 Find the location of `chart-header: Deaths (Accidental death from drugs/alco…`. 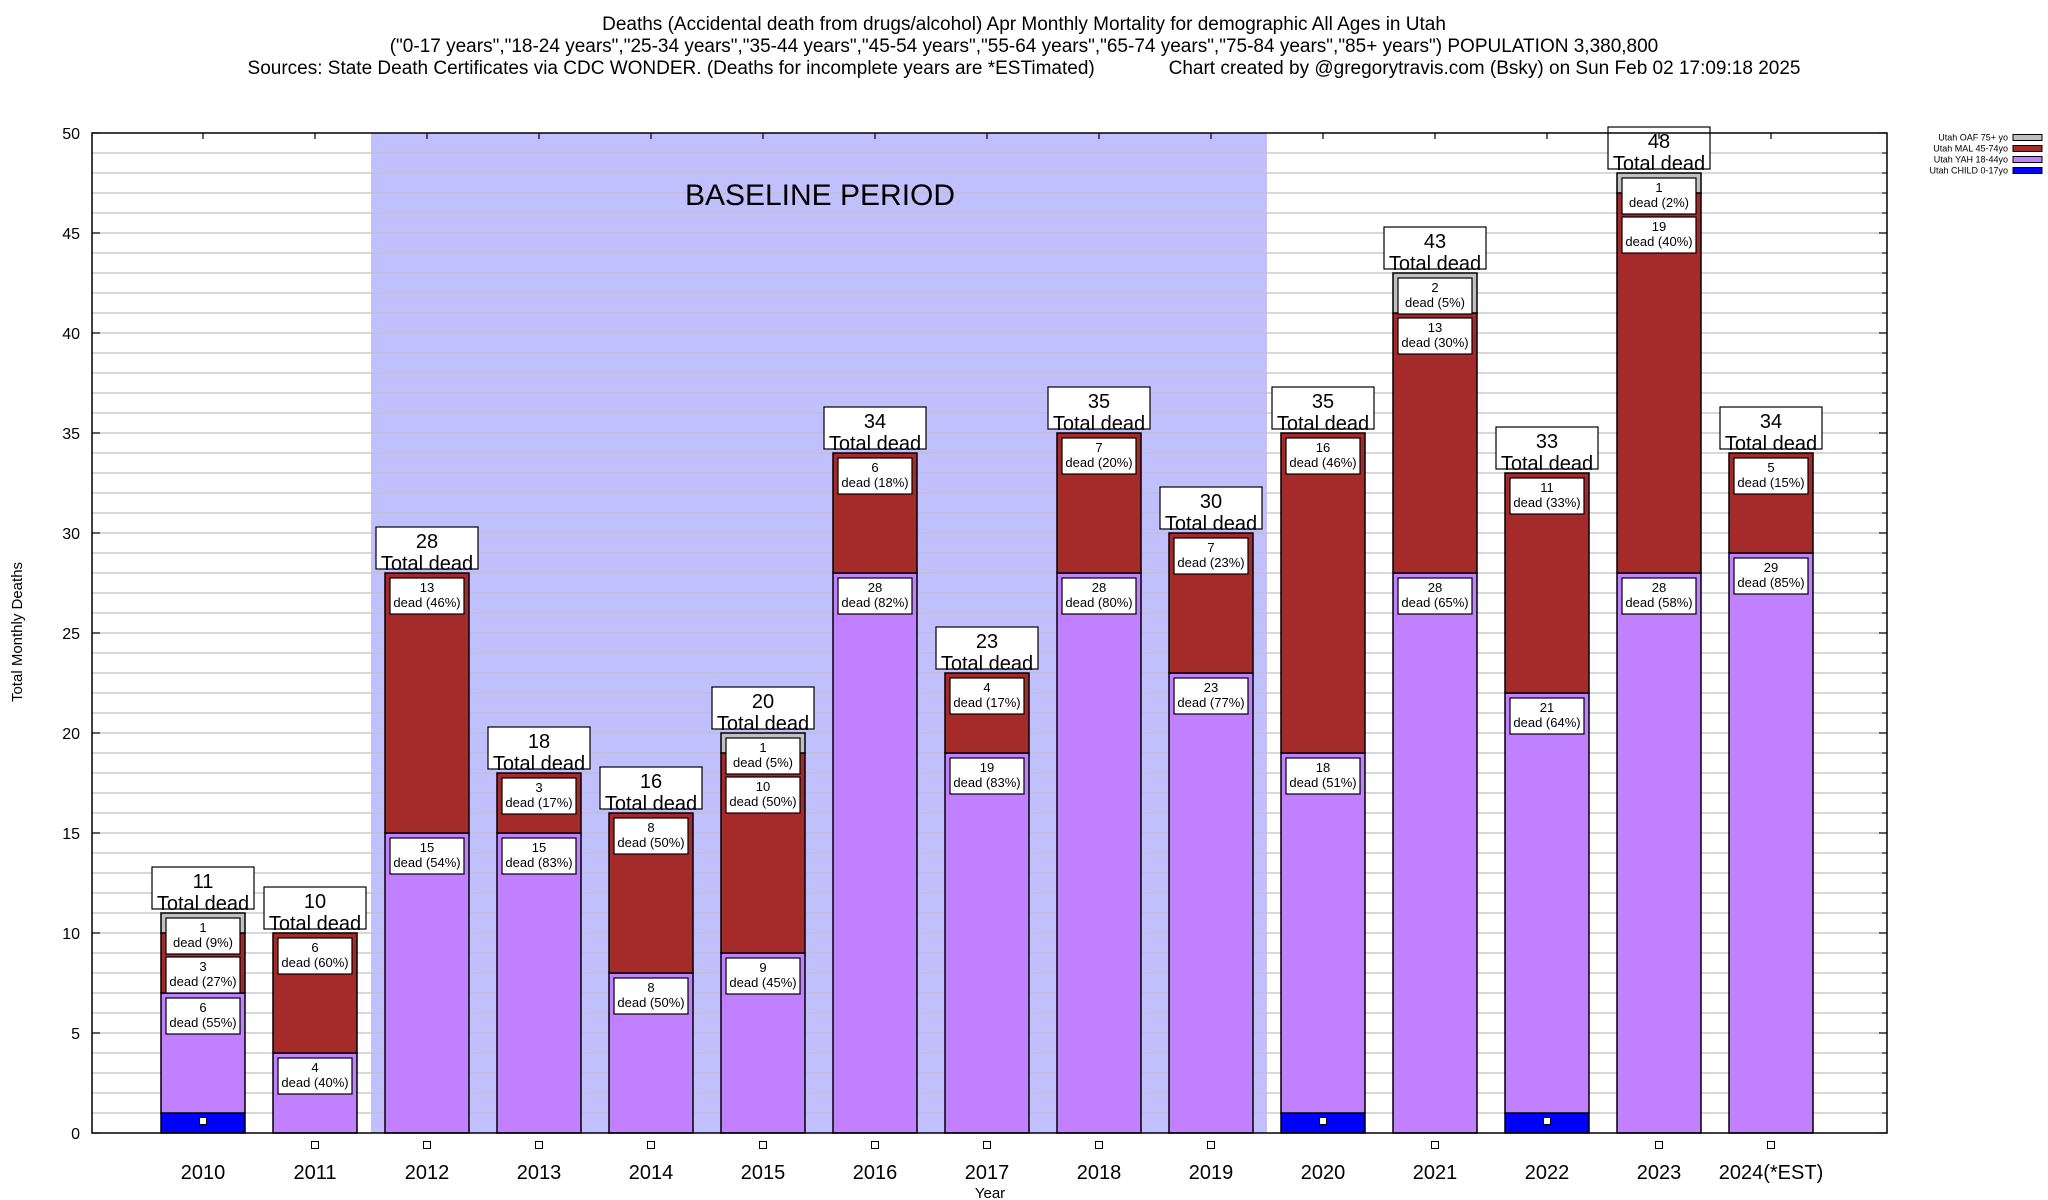

chart-header: Deaths (Accidental death from drugs/alco… is located at coordinates (1024, 47).